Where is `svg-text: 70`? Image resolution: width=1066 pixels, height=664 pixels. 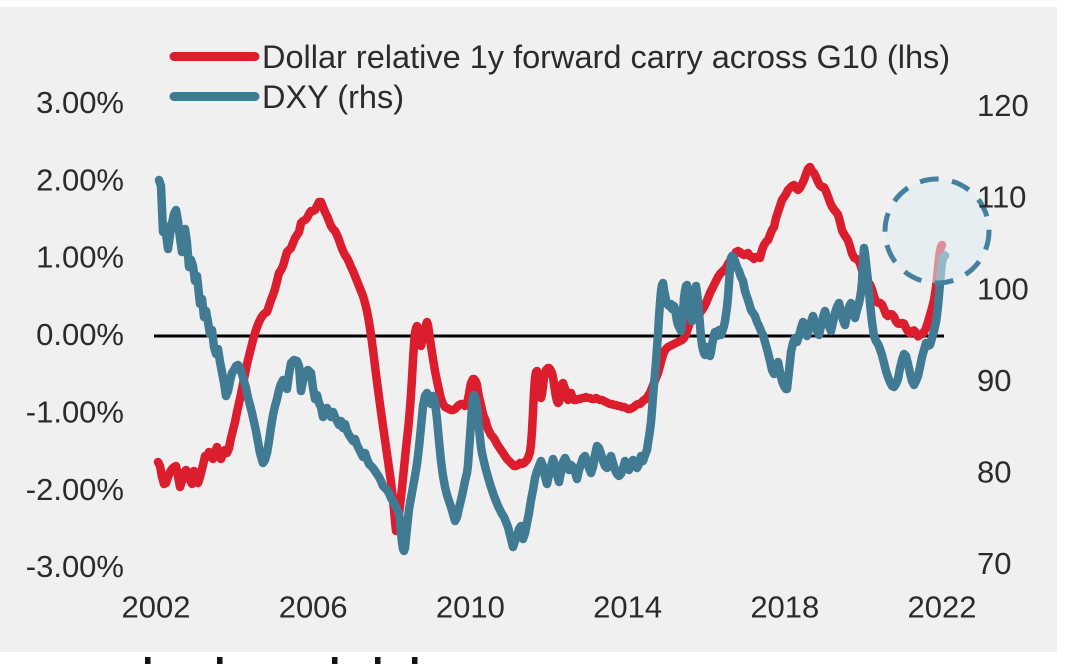 svg-text: 70 is located at coordinates (994, 563).